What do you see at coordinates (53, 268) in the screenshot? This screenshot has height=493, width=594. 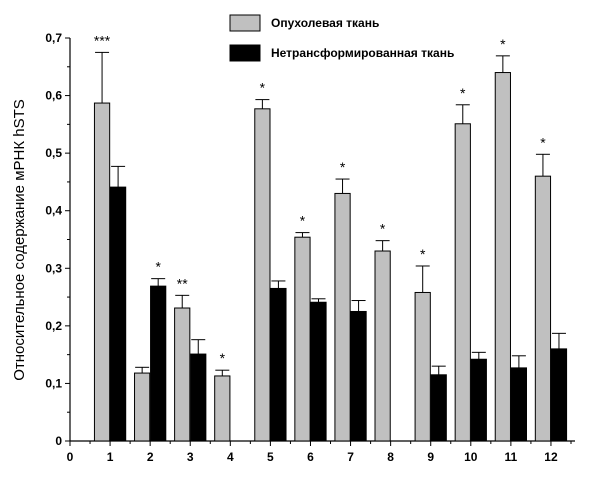 I see `y-tick-label: 0,3` at bounding box center [53, 268].